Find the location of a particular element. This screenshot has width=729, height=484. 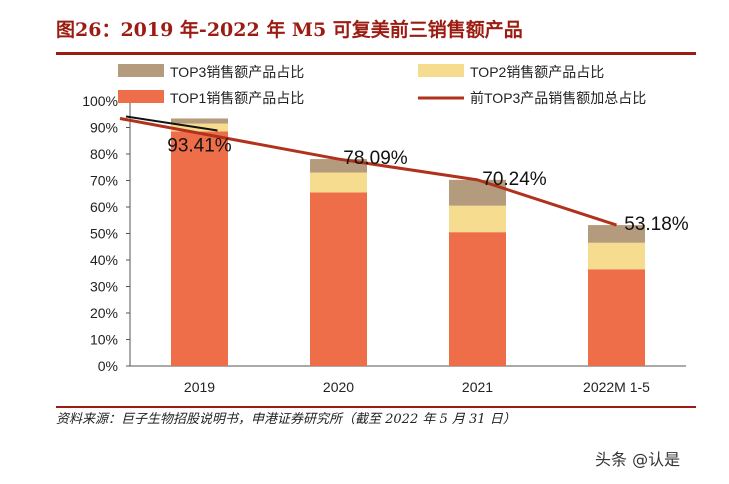

y-tick-label: 70% is located at coordinates (104, 181).